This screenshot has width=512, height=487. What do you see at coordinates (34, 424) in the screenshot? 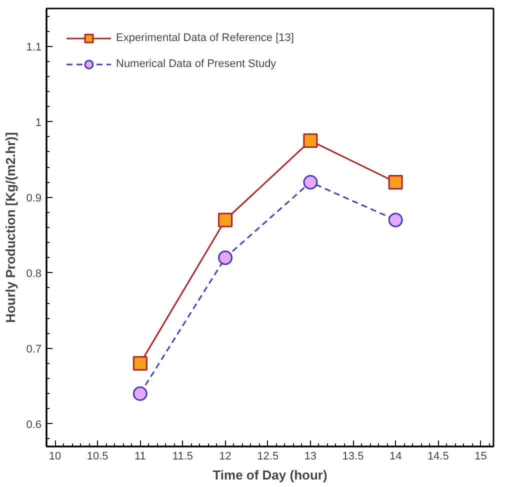
I see `y-tick-label: 0.6` at bounding box center [34, 424].